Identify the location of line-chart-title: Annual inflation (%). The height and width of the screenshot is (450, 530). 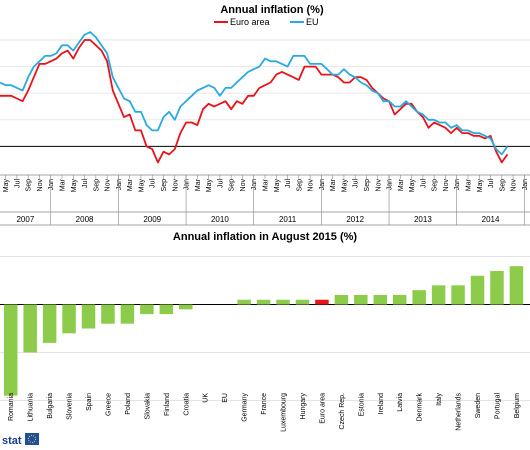
(272, 10).